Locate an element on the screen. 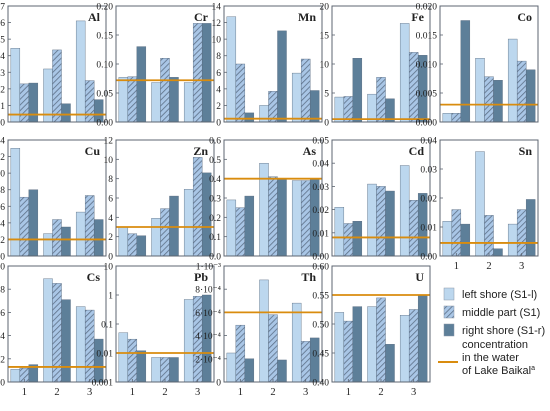 The height and width of the screenshot is (411, 550). y-tick-label: 10 is located at coordinates (217, 41).